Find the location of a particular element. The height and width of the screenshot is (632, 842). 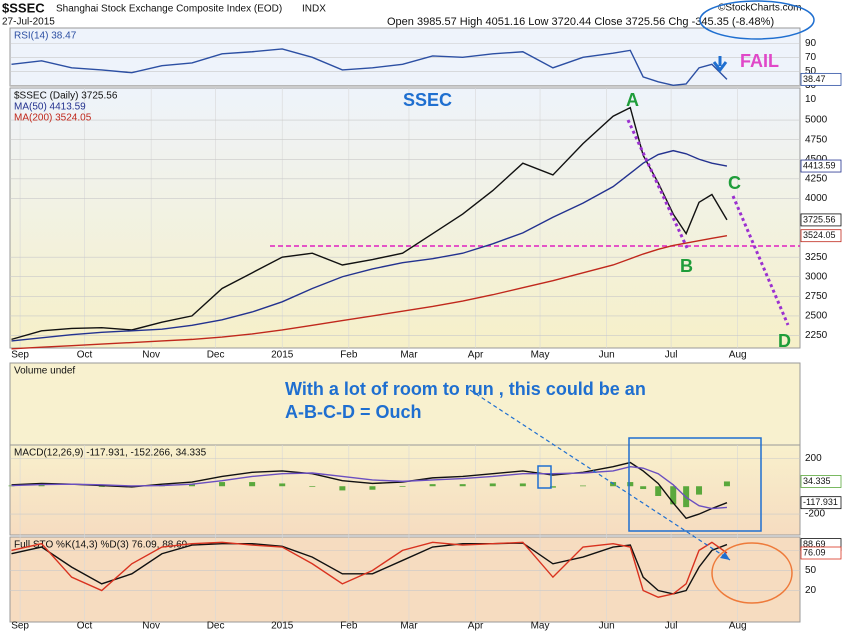

value-badge-label: 4413.59 is located at coordinates (819, 165).